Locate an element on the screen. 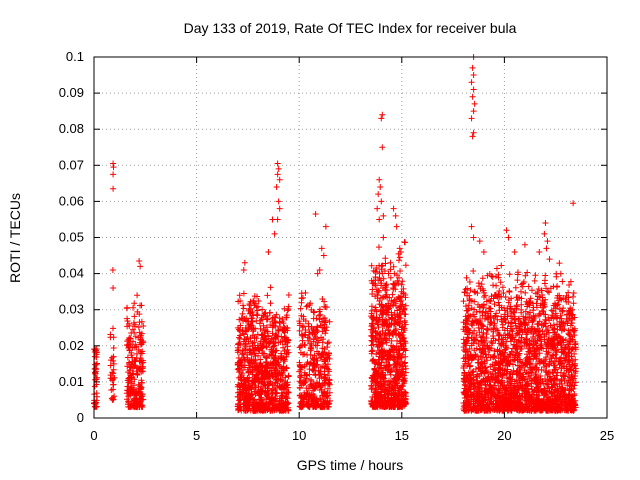  y-tick-label: 0.03 is located at coordinates (71, 309).